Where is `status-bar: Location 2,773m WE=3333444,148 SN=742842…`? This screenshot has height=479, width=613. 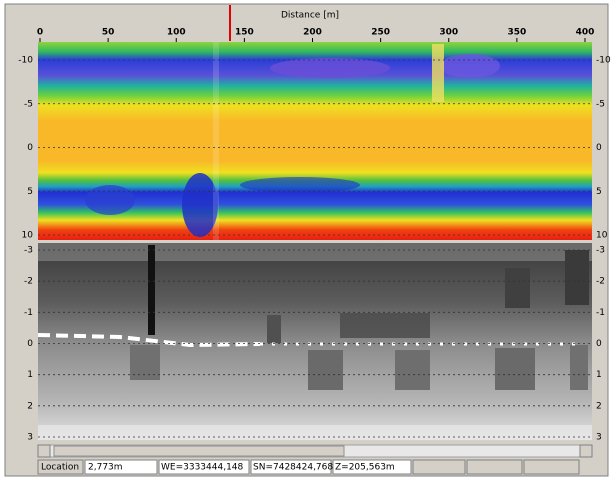
status-bar: Location 2,773m WE=3333444,148 SN=742842… is located at coordinates (308, 467).